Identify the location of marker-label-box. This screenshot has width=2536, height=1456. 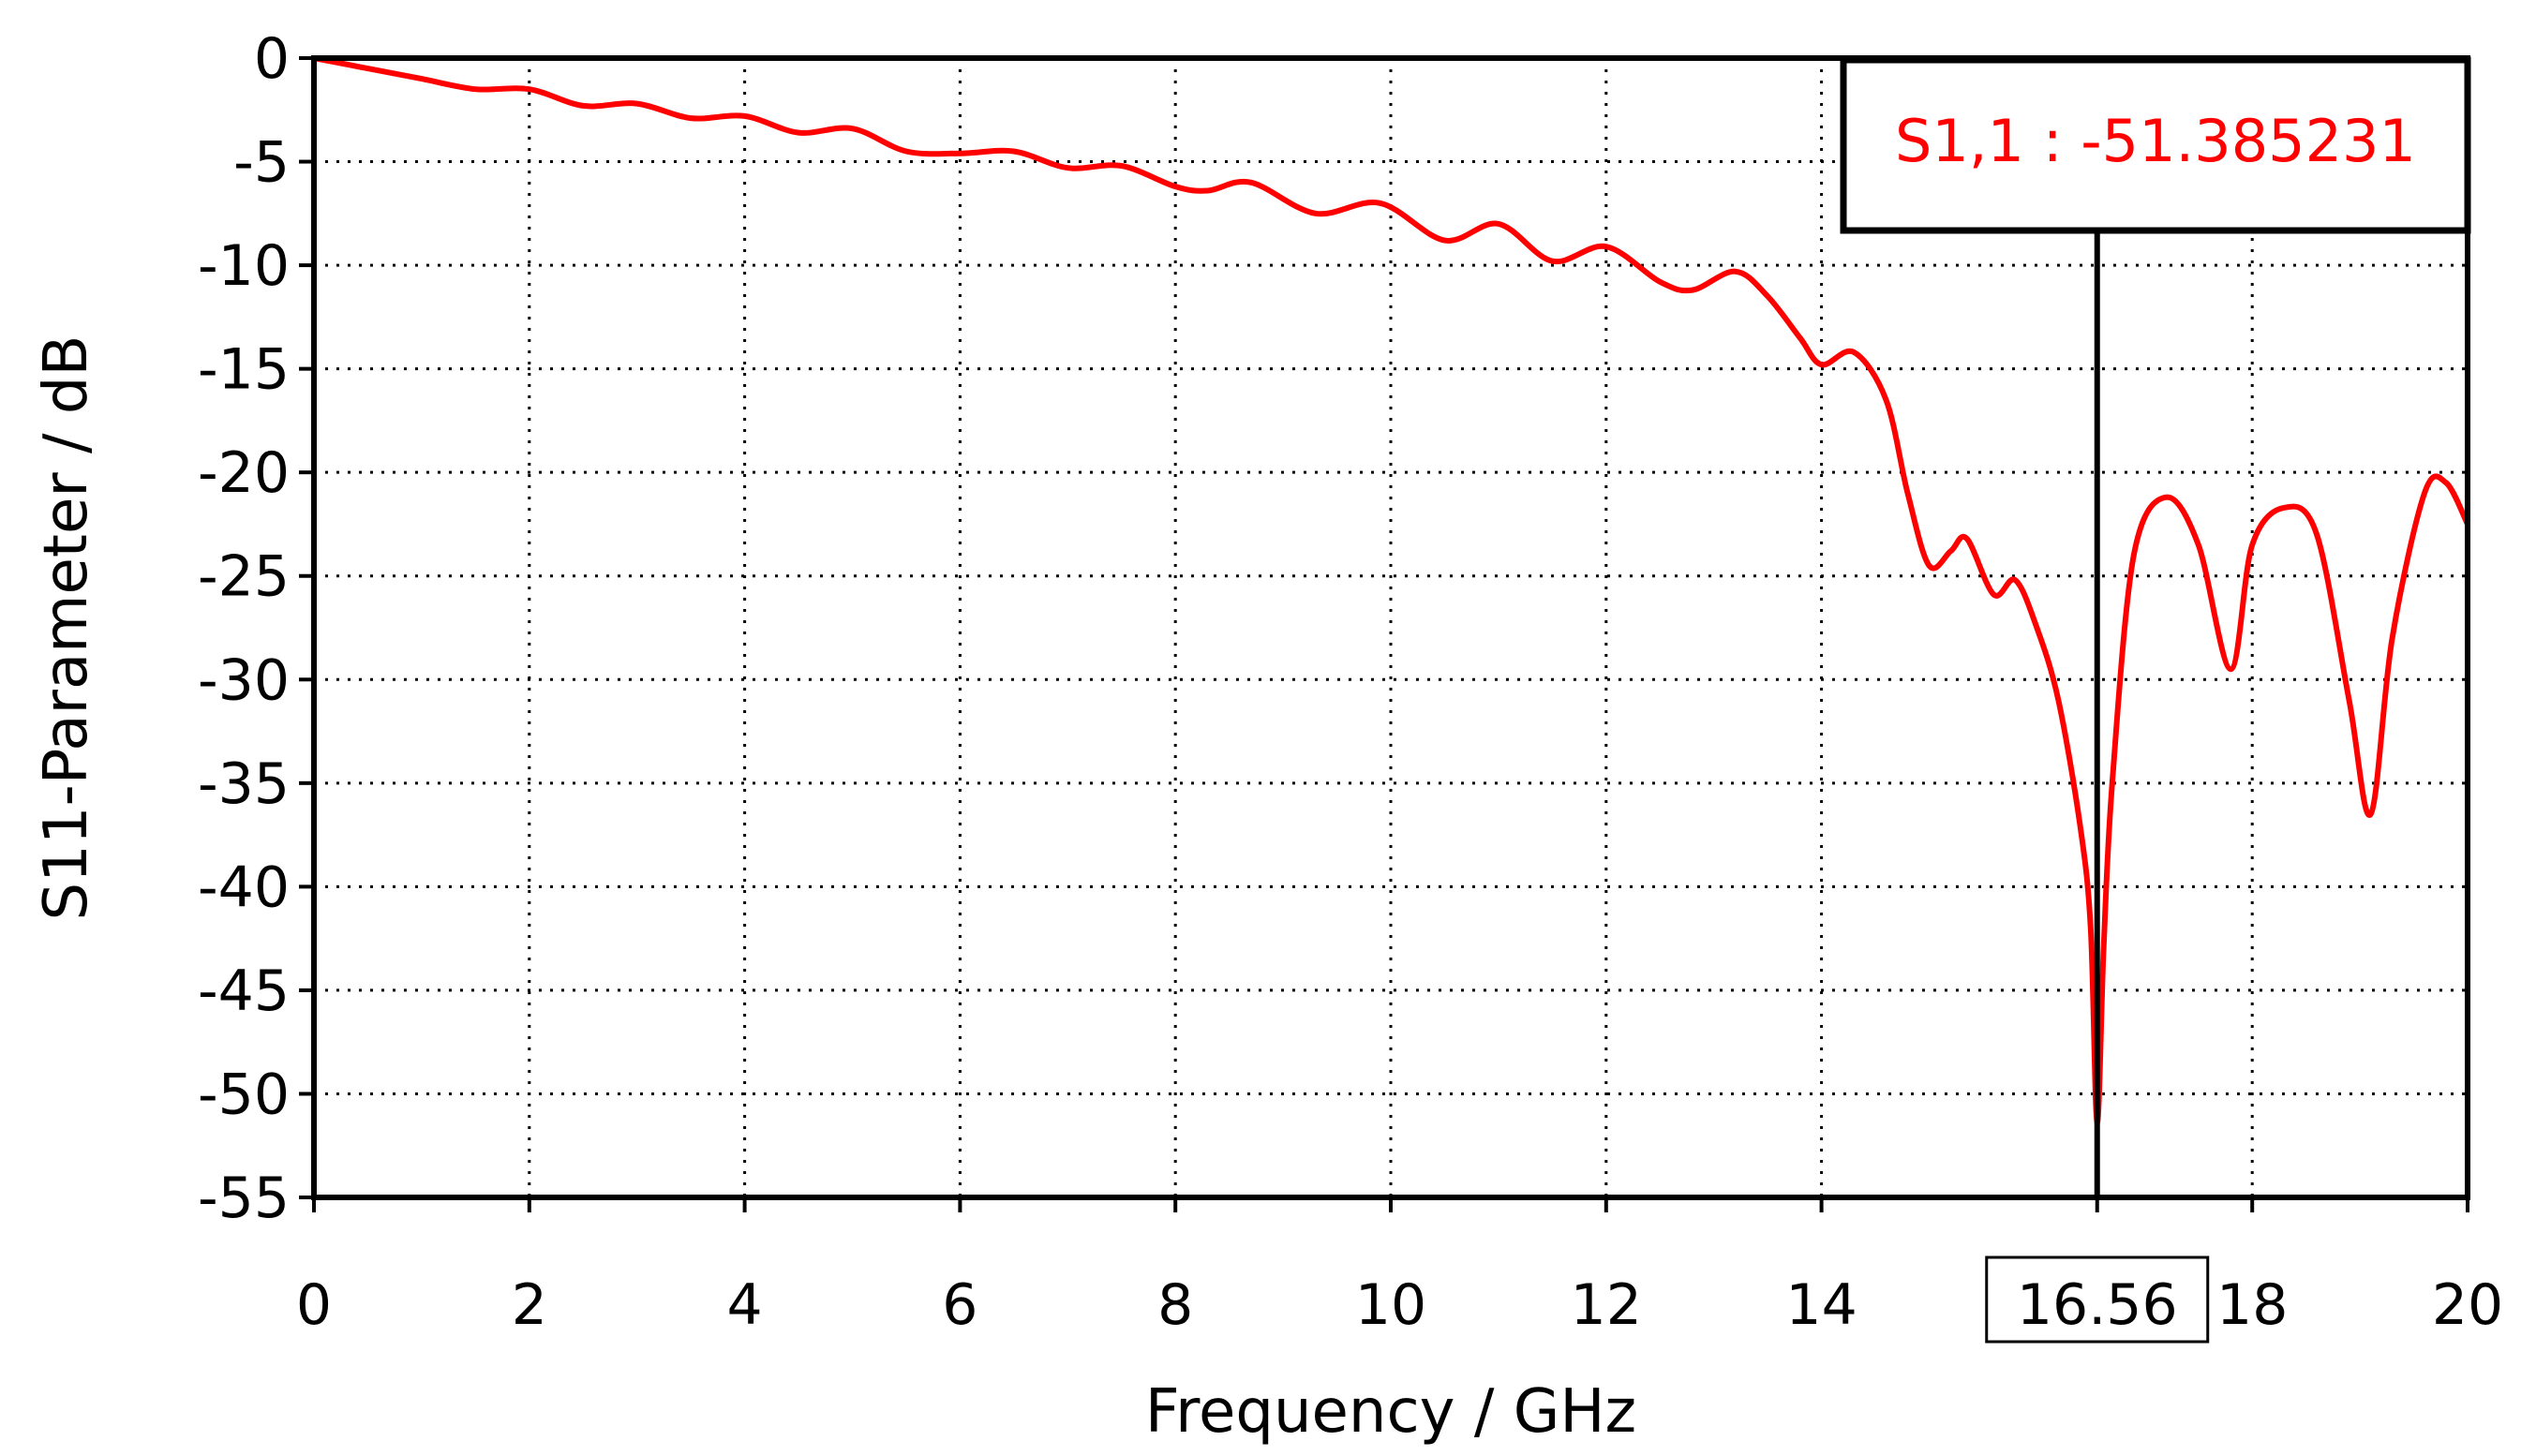
(2155, 145).